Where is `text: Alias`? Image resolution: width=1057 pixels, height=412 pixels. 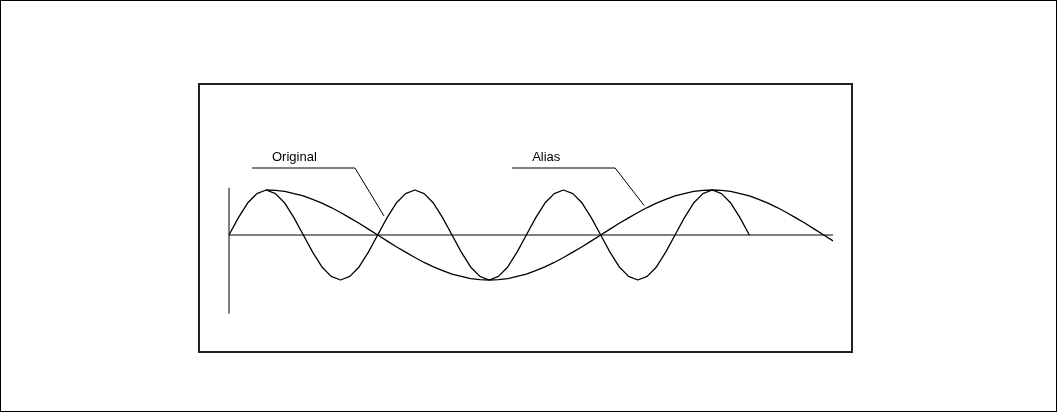 text: Alias is located at coordinates (546, 157).